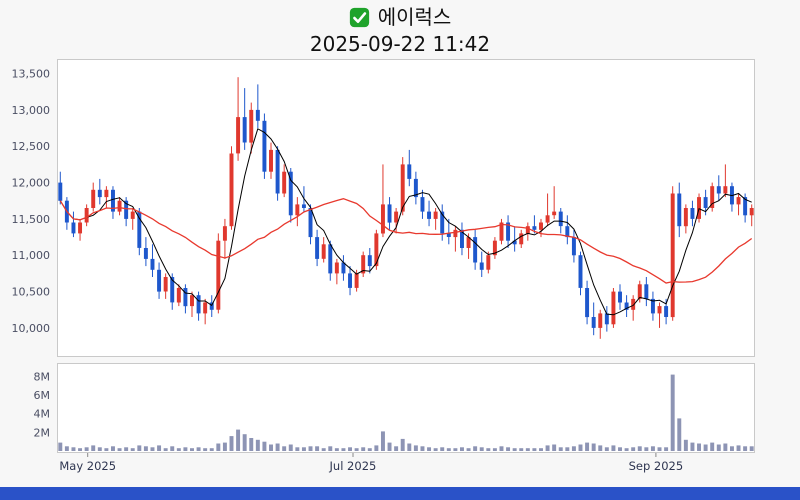 This screenshot has width=800, height=500. Describe the element at coordinates (400, 44) in the screenshot. I see `chart-timestamp: 2025-09-22 11:42` at that location.